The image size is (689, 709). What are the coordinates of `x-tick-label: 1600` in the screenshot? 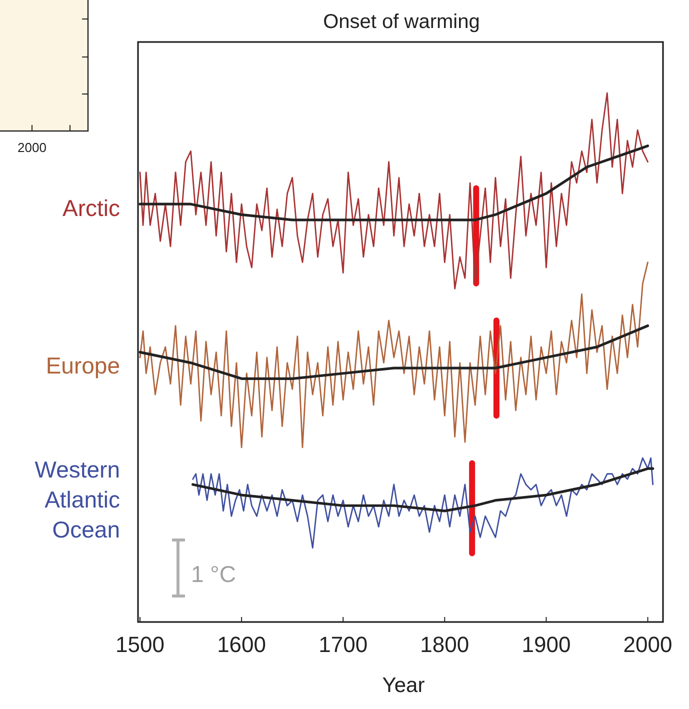 It's located at (241, 644).